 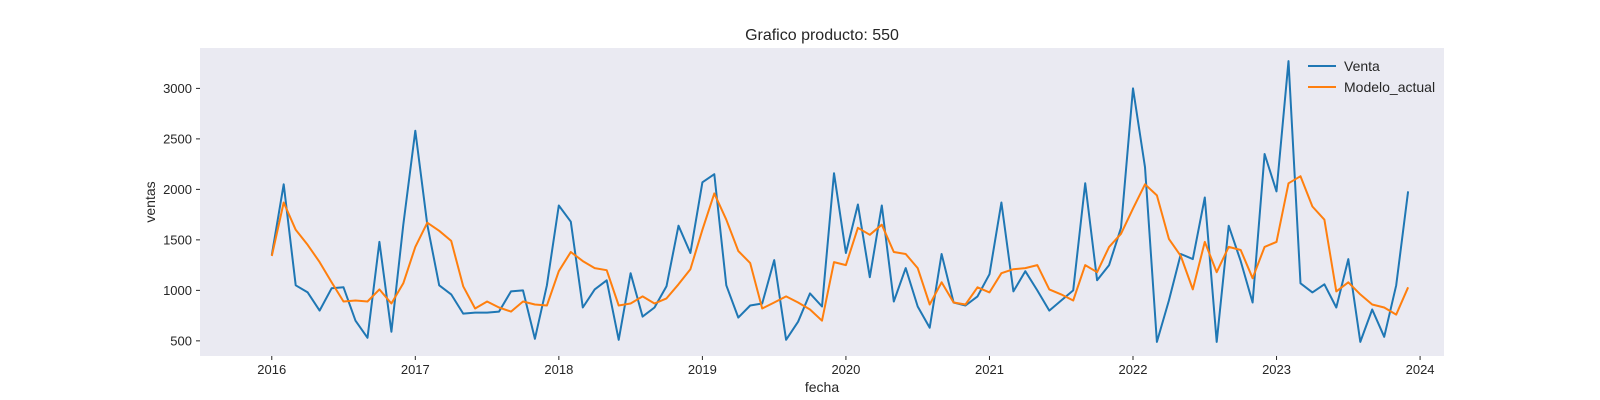 What do you see at coordinates (181, 214) in the screenshot?
I see `y-axis-ticks: 500 1000 1500 2000 2500 3000` at bounding box center [181, 214].